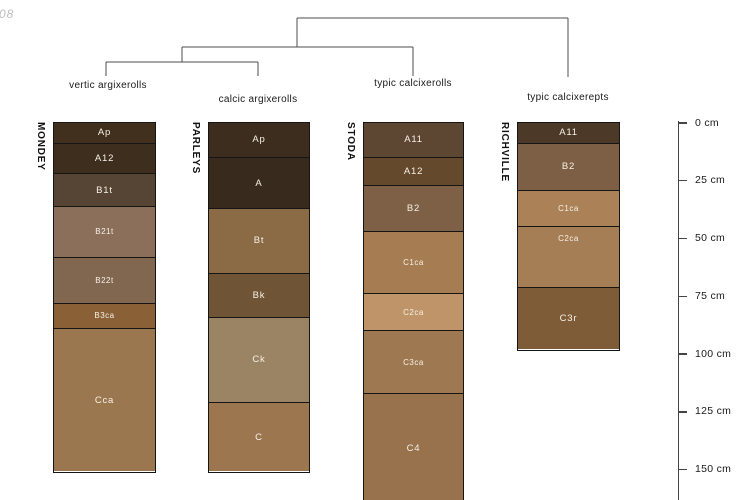 The width and height of the screenshot is (750, 500). What do you see at coordinates (108, 85) in the screenshot?
I see `class-label-vertic-argixerolls: vertic argixerolls` at bounding box center [108, 85].